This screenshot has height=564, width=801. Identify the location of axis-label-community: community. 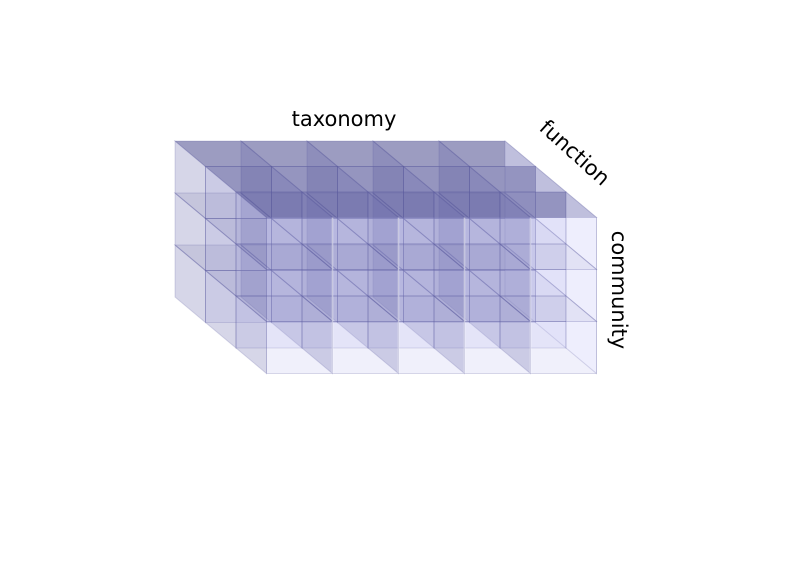
(619, 290).